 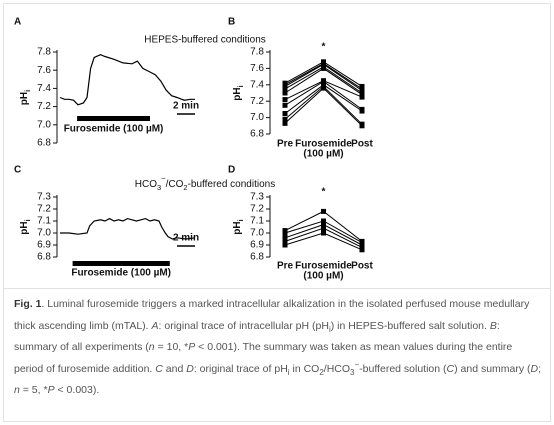 What do you see at coordinates (357, 364) in the screenshot?
I see `caption-run: −` at bounding box center [357, 364].